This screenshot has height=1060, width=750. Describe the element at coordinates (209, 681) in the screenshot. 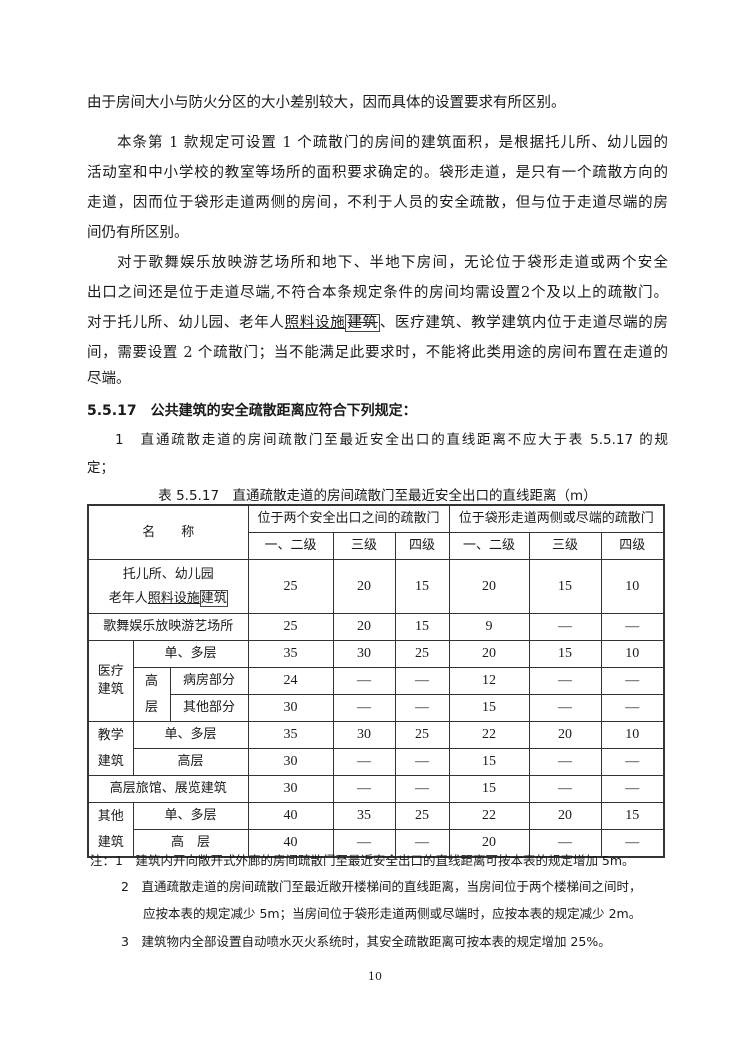

I see `row-label: 病房部分` at that location.